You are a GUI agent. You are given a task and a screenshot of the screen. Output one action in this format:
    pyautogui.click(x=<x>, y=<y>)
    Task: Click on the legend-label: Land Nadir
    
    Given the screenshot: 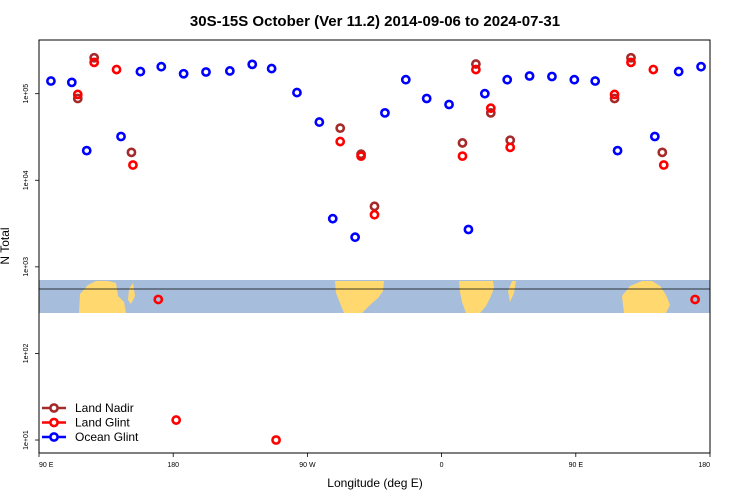 What is the action you would take?
    pyautogui.click(x=104, y=408)
    